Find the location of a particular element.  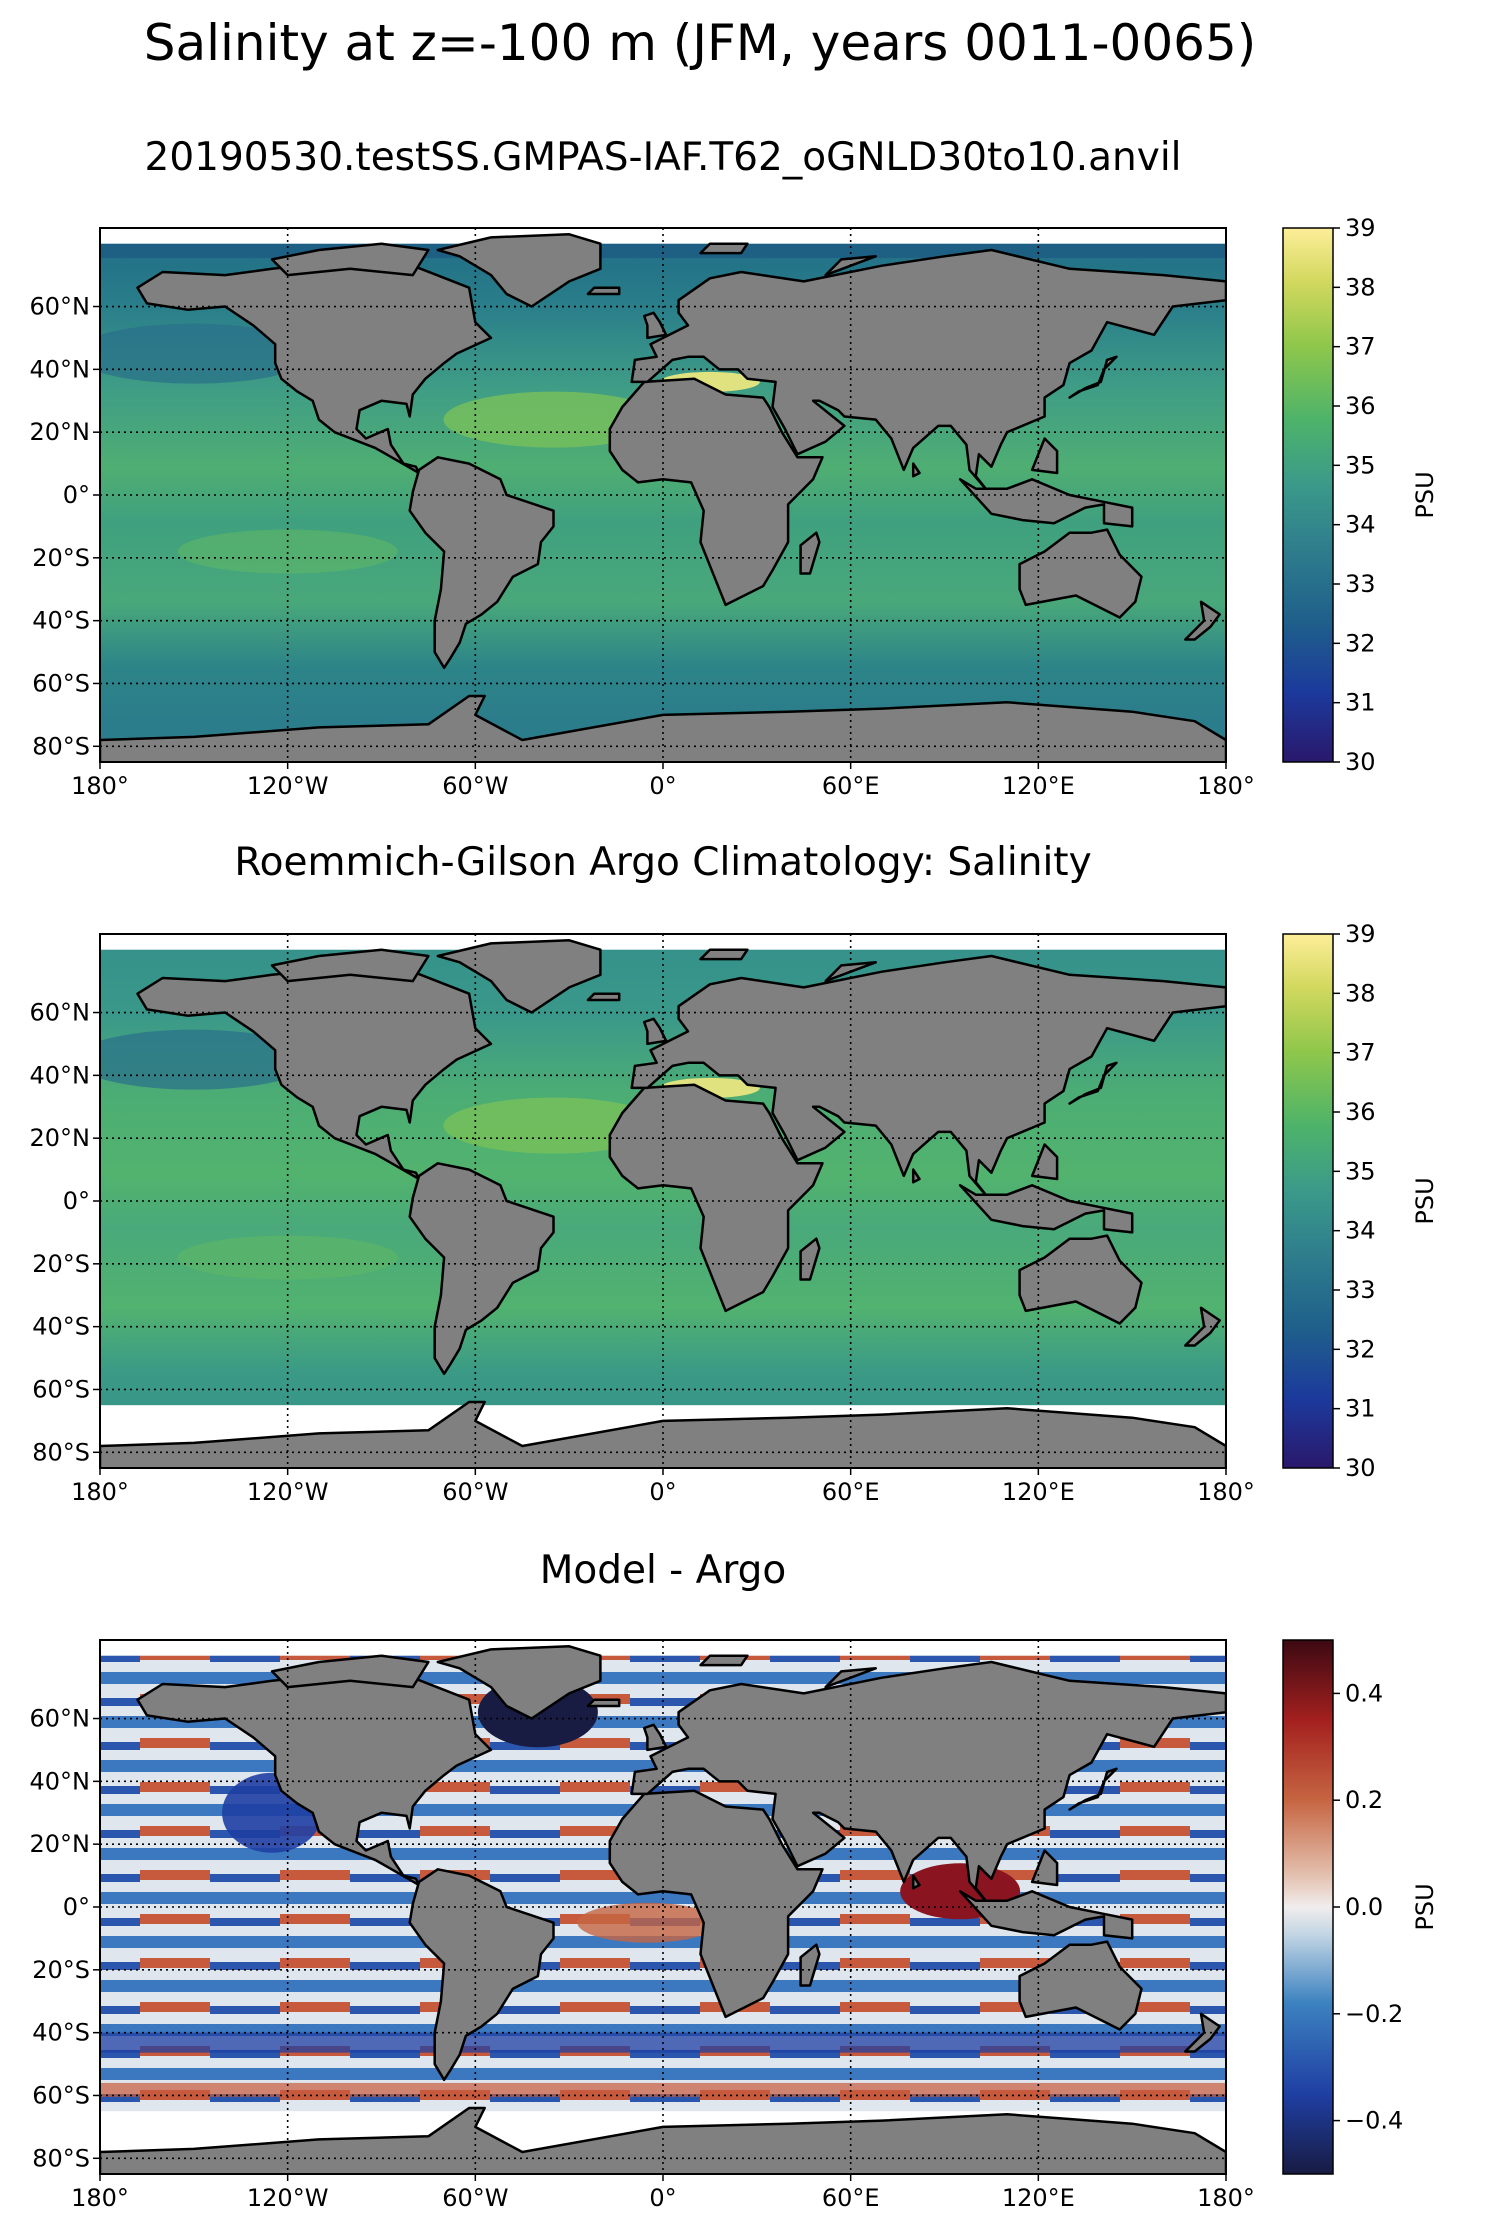

colorbar-tick-label: 32 is located at coordinates (1360, 643).